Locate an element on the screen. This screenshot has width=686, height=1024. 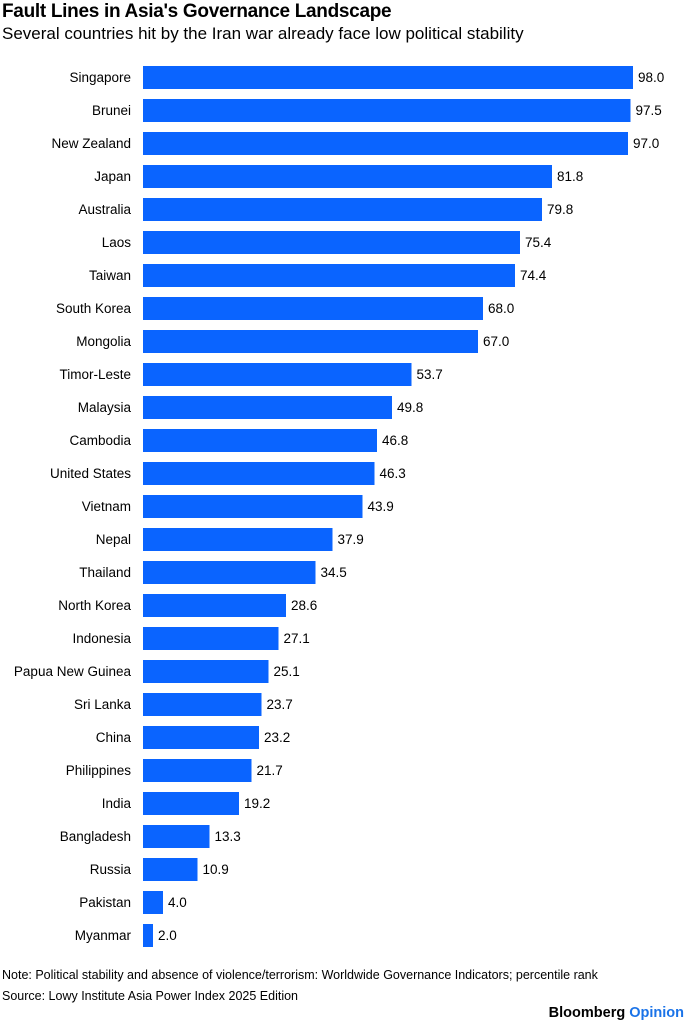
value-label: 4.0 is located at coordinates (177, 902).